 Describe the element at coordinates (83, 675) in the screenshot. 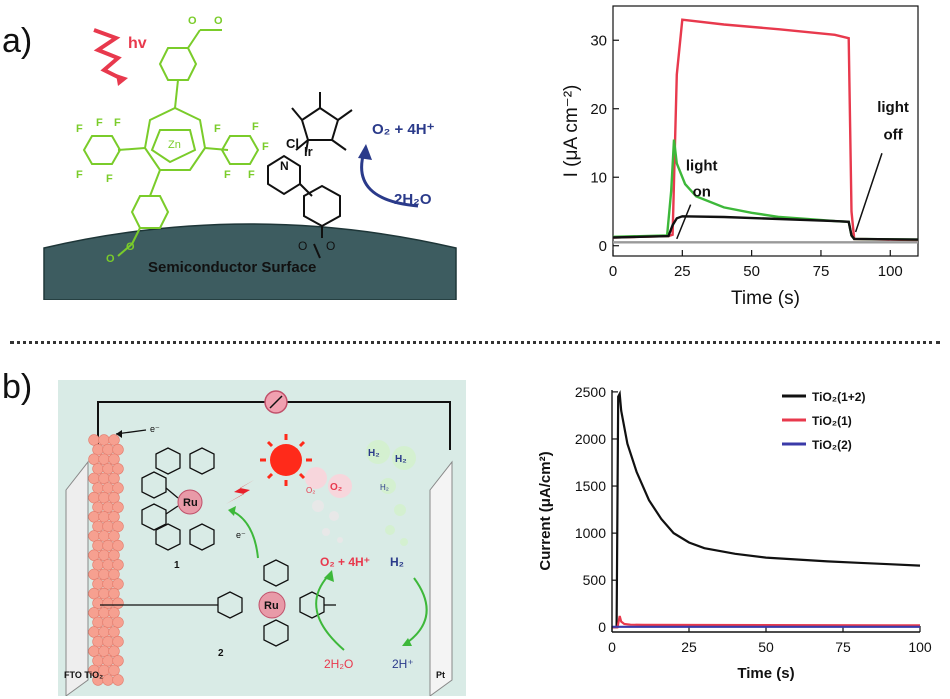

I see `fto-tio2-label: FTO TiO₂` at that location.